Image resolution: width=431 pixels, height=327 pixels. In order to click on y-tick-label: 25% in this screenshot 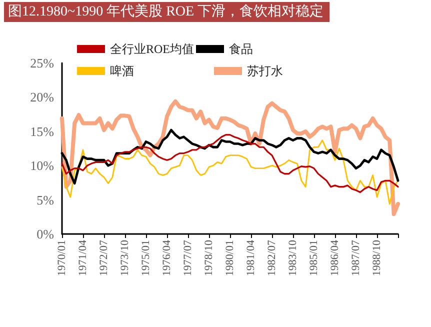, I will do `click(42, 63)`.